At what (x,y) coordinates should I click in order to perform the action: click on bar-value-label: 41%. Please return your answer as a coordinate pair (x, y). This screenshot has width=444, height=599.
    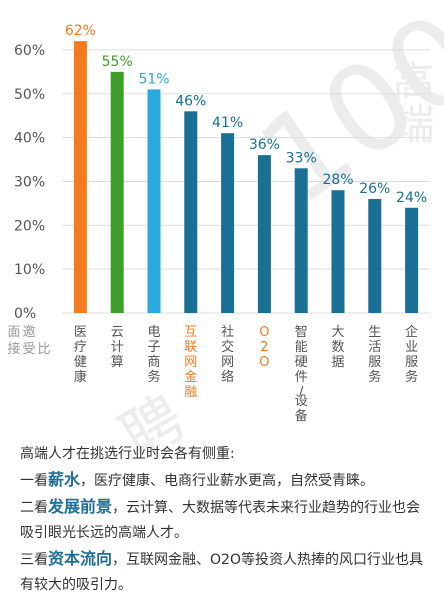
    Looking at the image, I should click on (227, 123).